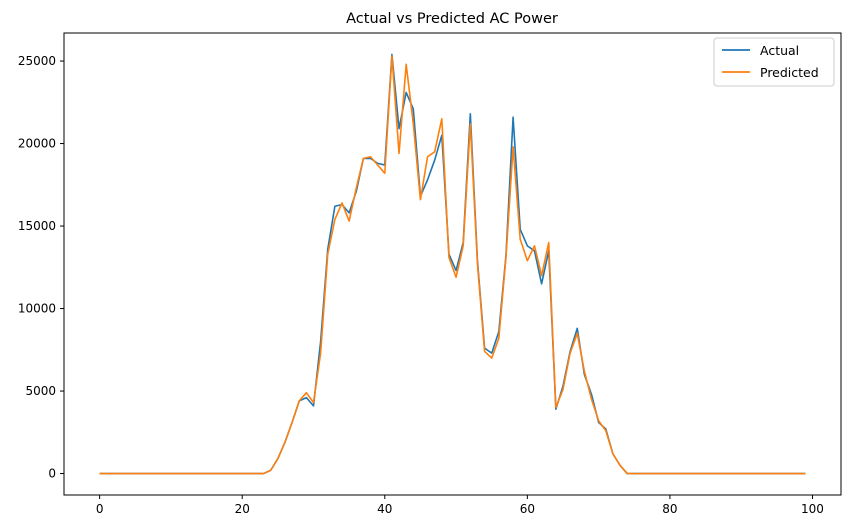 The height and width of the screenshot is (528, 848). I want to click on x-tick-label: 60, so click(527, 509).